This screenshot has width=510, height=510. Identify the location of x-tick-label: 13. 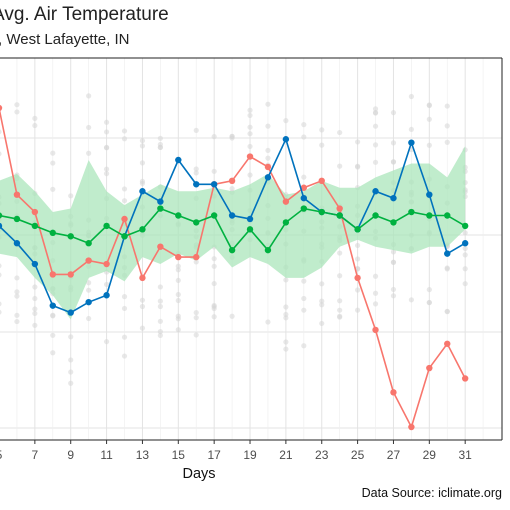
(143, 455).